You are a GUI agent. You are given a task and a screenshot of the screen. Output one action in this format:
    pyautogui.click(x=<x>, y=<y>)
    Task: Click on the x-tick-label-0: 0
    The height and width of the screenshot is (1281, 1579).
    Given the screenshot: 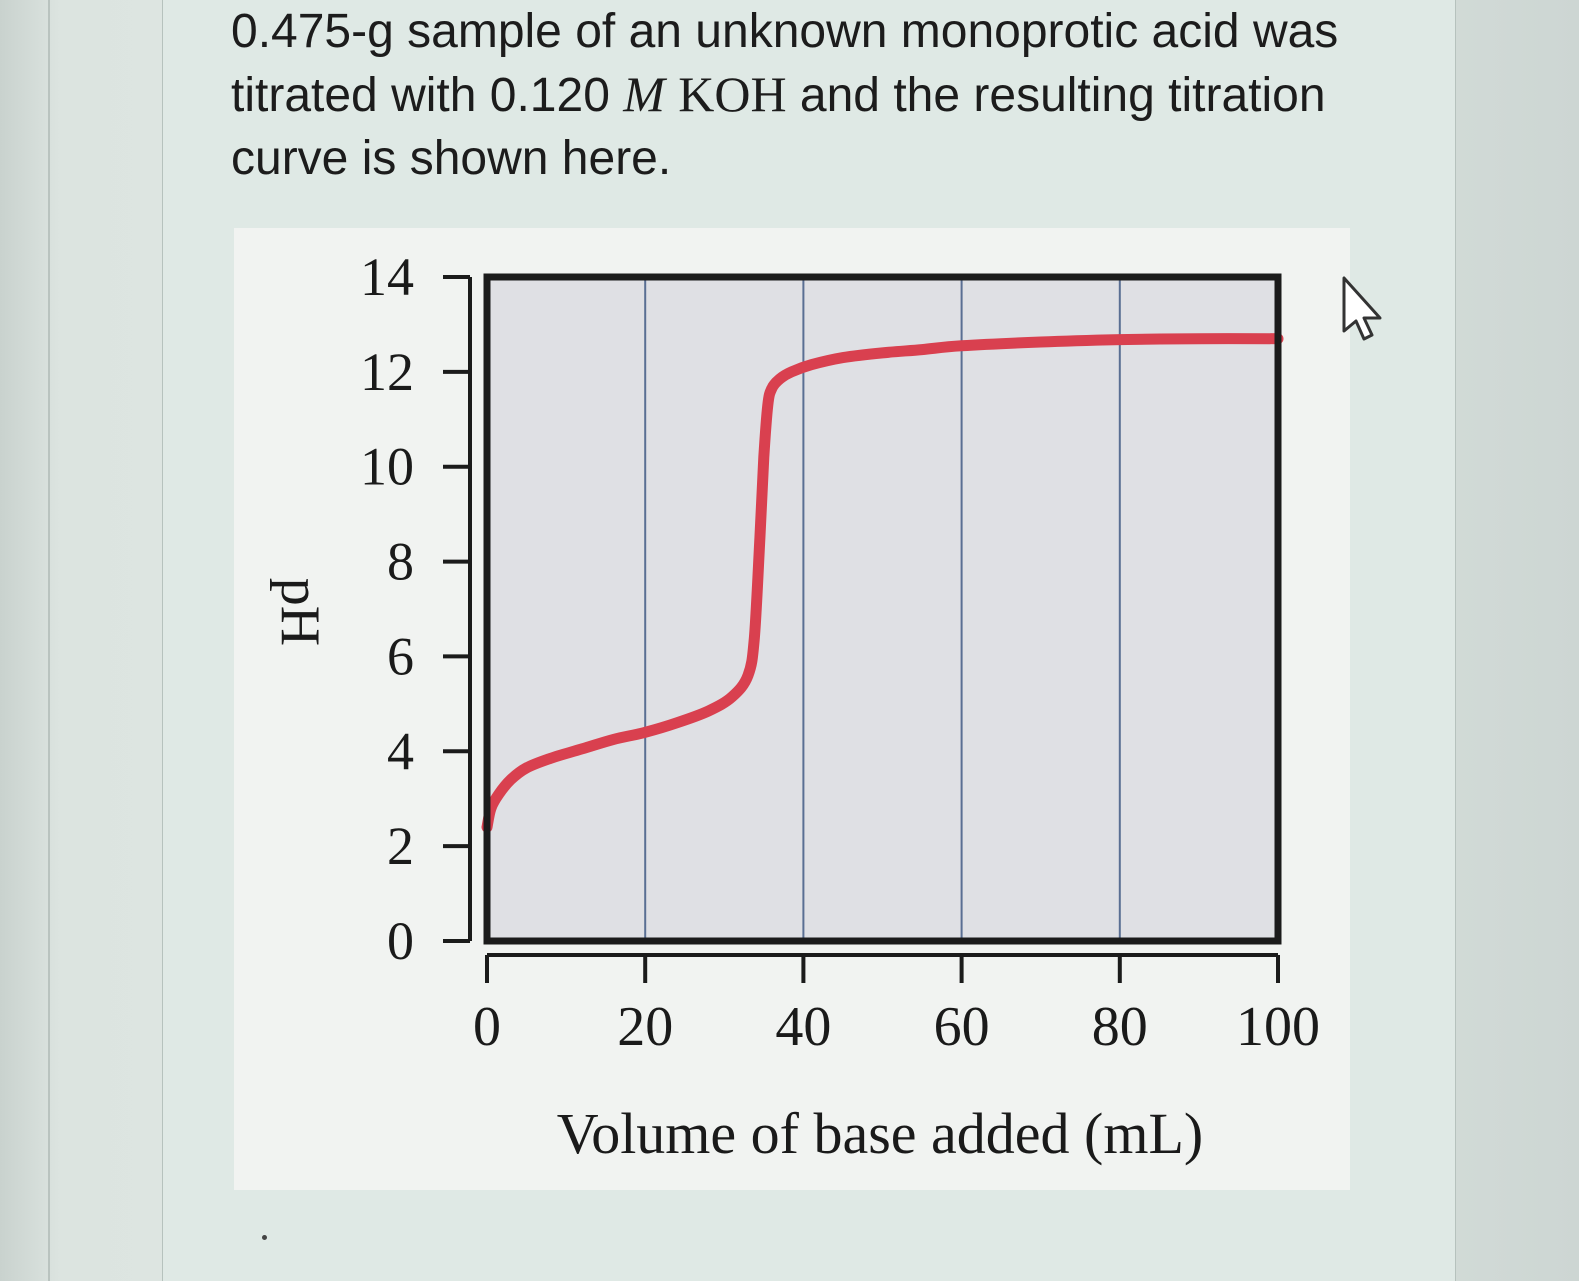 What is the action you would take?
    pyautogui.click(x=487, y=1027)
    